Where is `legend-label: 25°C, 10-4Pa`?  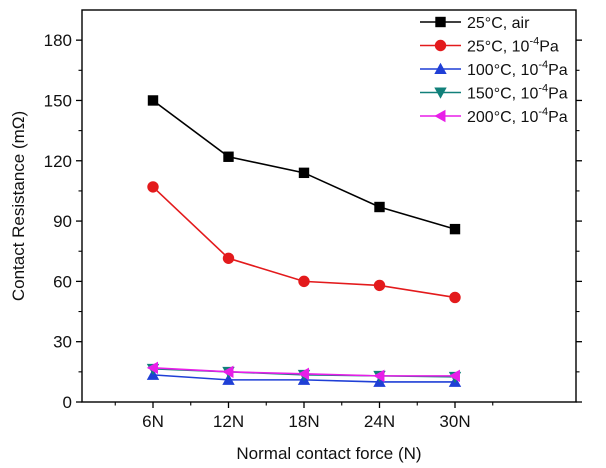 legend-label: 25°C, 10-4Pa is located at coordinates (513, 46).